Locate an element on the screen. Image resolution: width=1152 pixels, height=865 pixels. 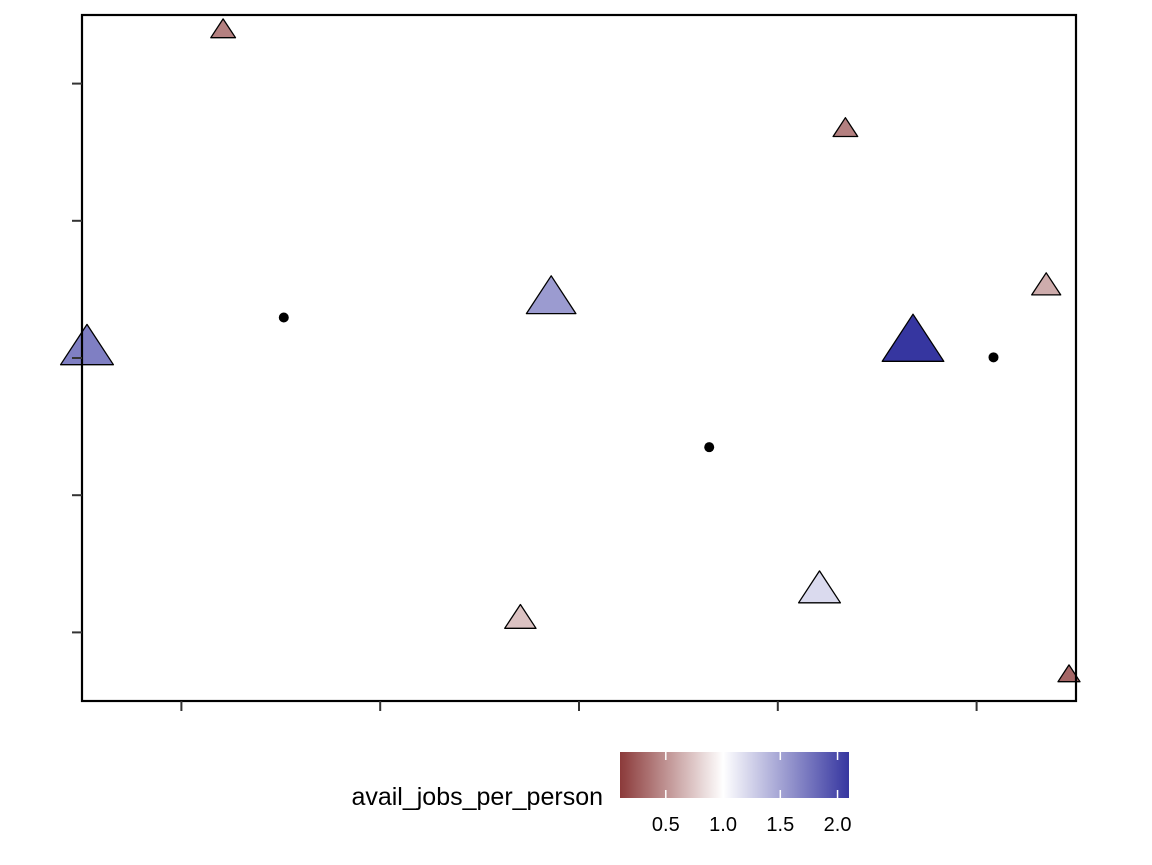
colorbar-label-2: 1.0 is located at coordinates (723, 825).